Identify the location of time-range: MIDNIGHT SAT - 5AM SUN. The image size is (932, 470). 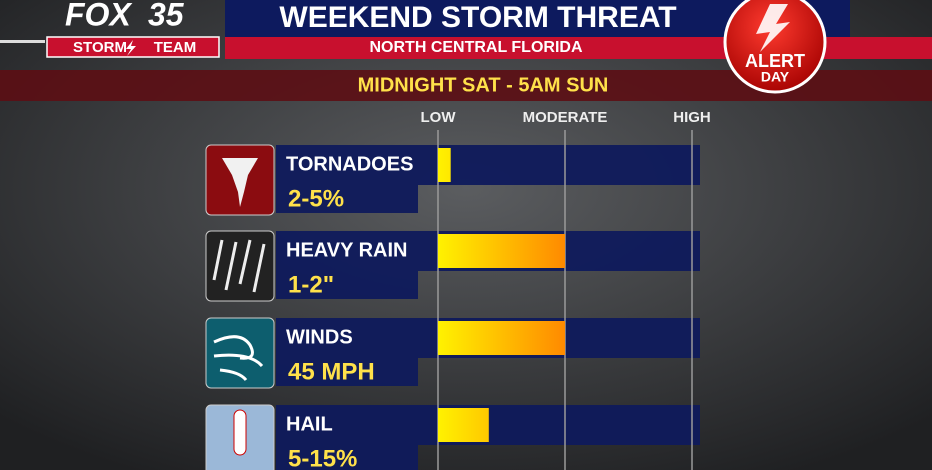
(483, 85).